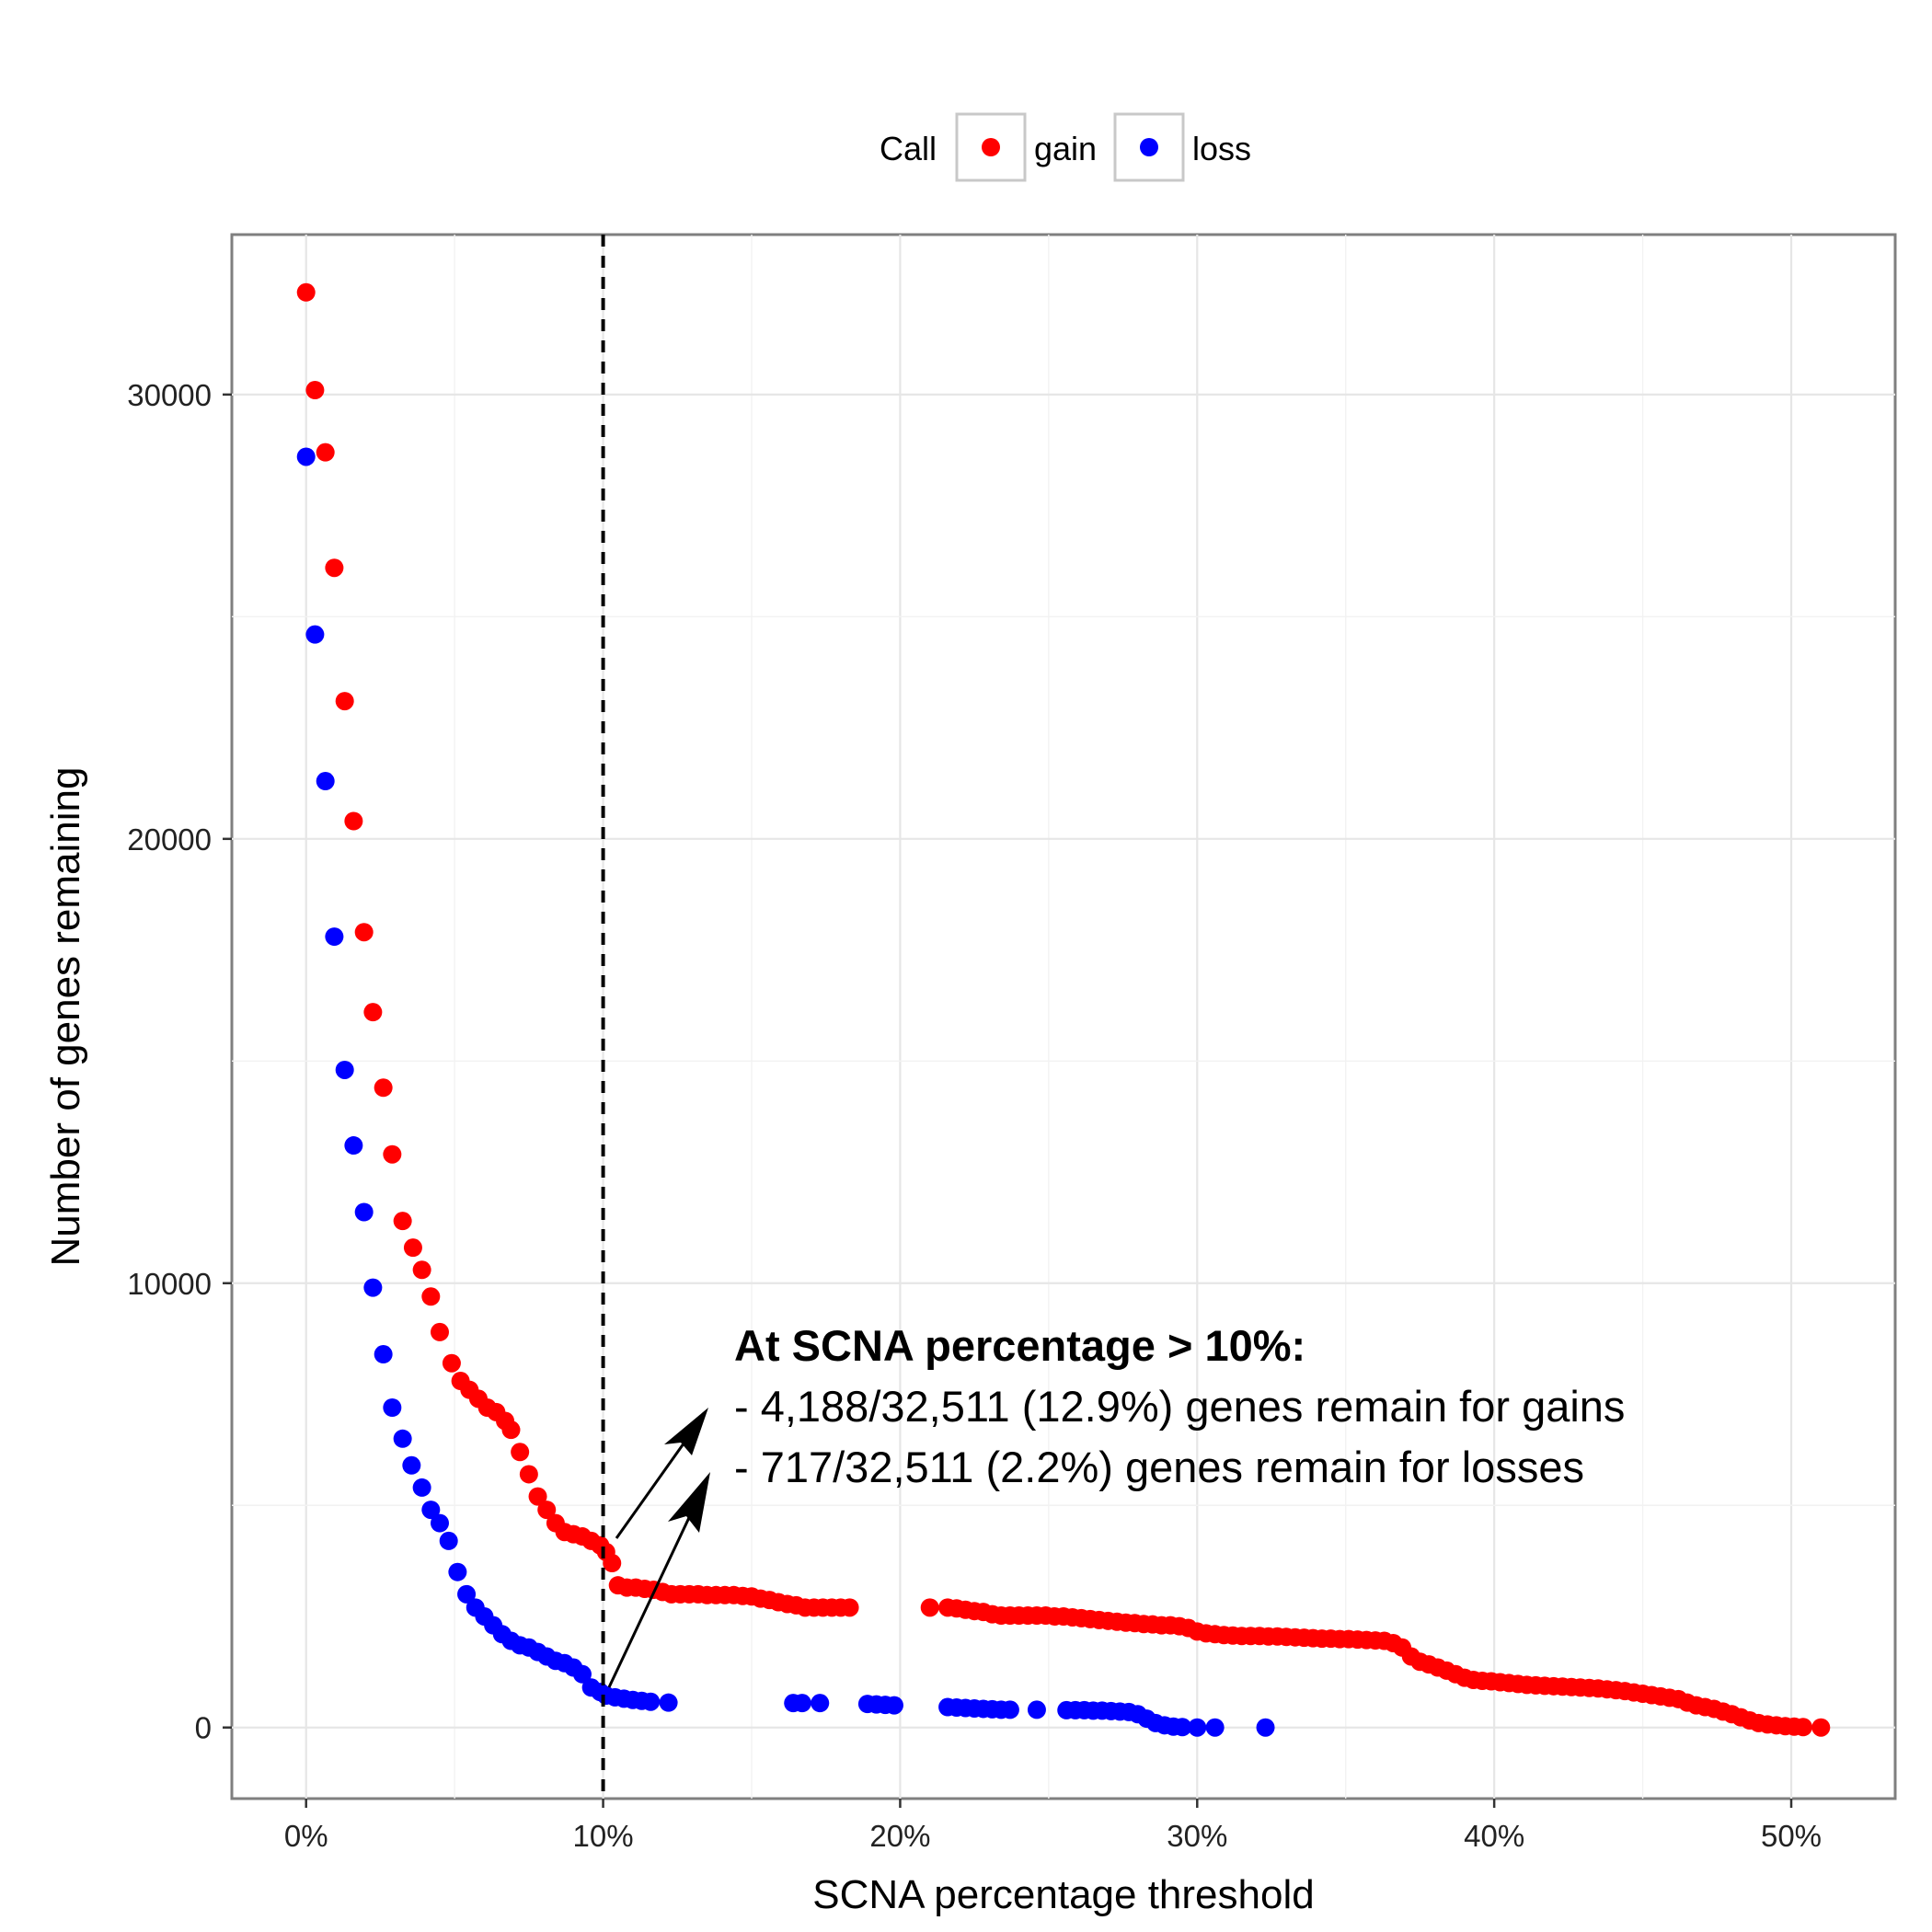 This screenshot has width=1932, height=1932. Describe the element at coordinates (899, 1836) in the screenshot. I see `x-tick-label: 20%` at that location.